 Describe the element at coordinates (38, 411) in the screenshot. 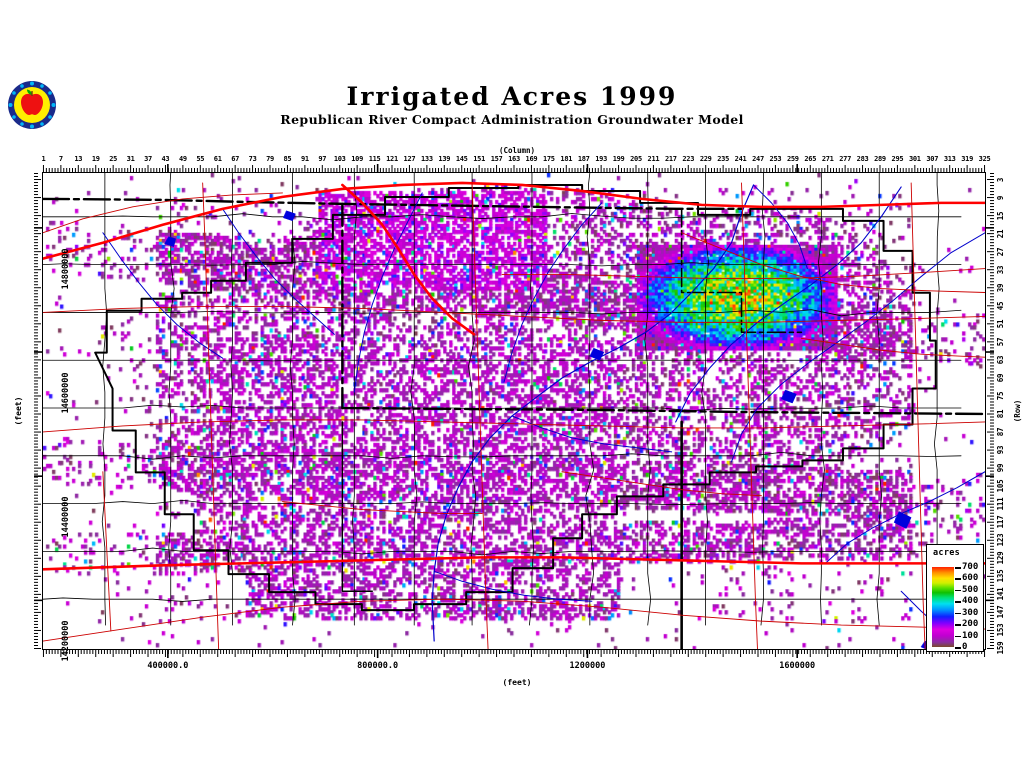

I see `left-tick-marks` at that location.